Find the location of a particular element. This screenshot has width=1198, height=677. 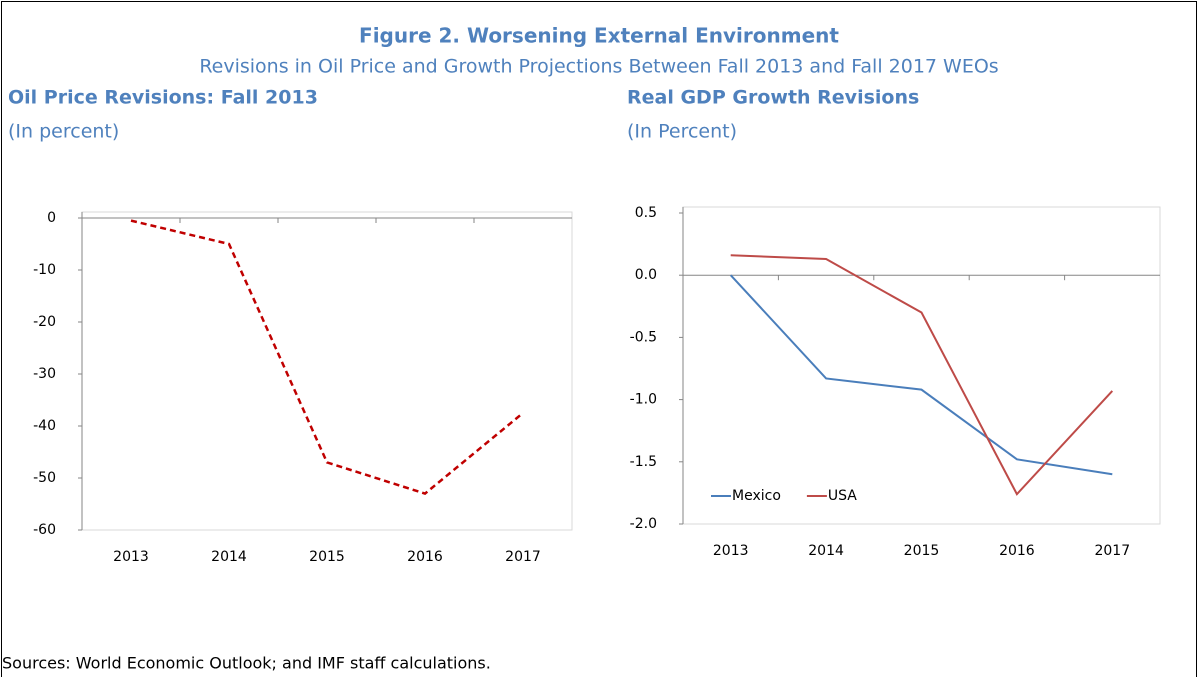

y-tick-label: -1.5 is located at coordinates (643, 462).